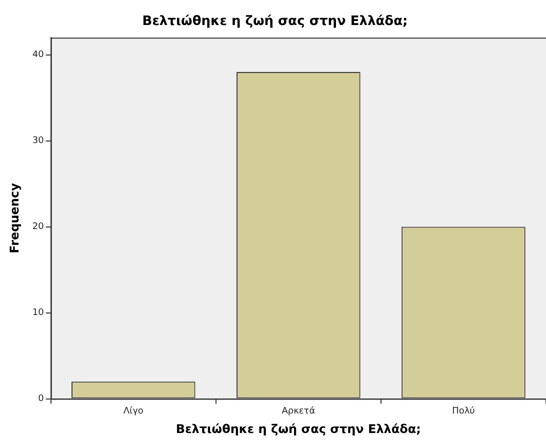  What do you see at coordinates (38, 55) in the screenshot?
I see `y-tick-label: 40` at bounding box center [38, 55].